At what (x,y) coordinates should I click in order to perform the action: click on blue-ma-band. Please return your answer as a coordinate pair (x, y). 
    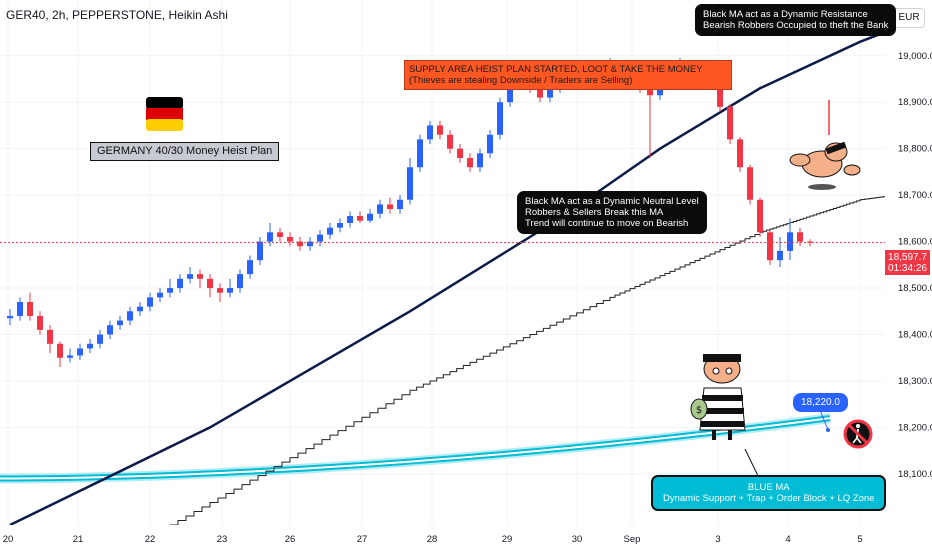
    Looking at the image, I should click on (415, 448).